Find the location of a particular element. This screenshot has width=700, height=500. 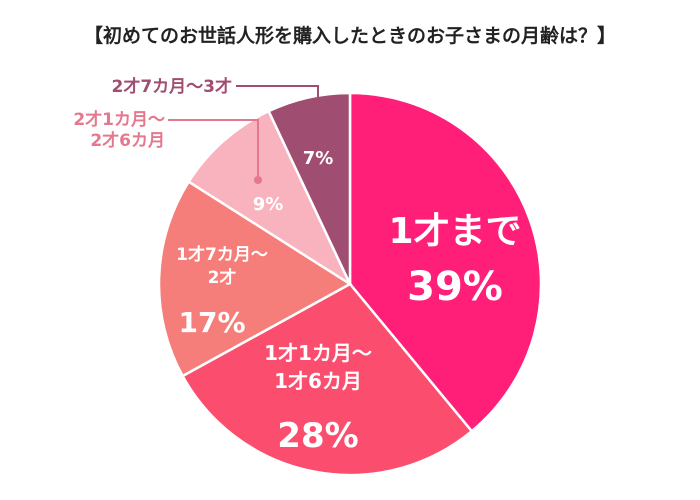

slice-value-1: 28% is located at coordinates (317, 436).